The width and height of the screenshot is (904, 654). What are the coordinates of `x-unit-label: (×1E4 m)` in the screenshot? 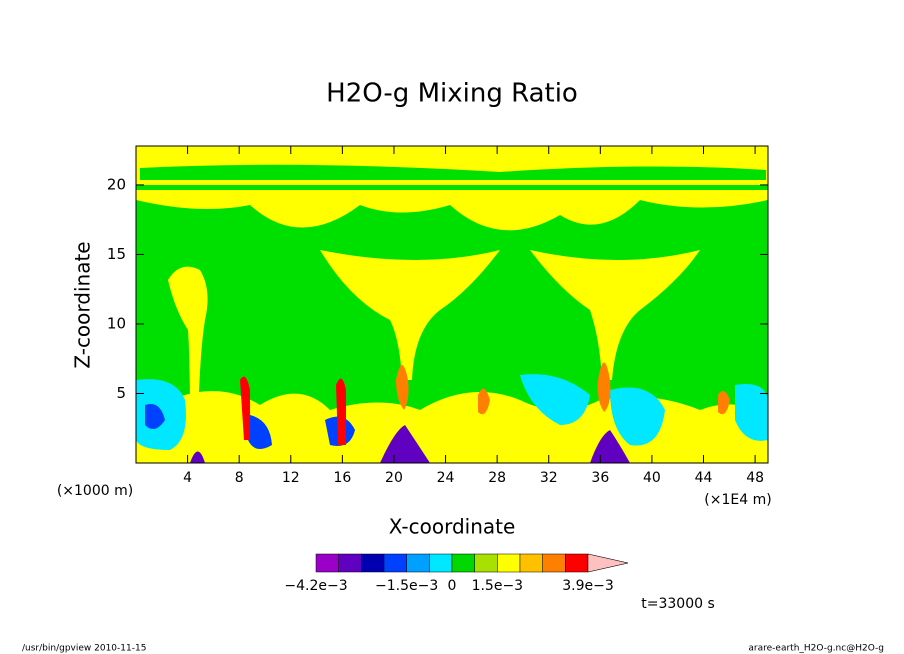 It's located at (737, 500).